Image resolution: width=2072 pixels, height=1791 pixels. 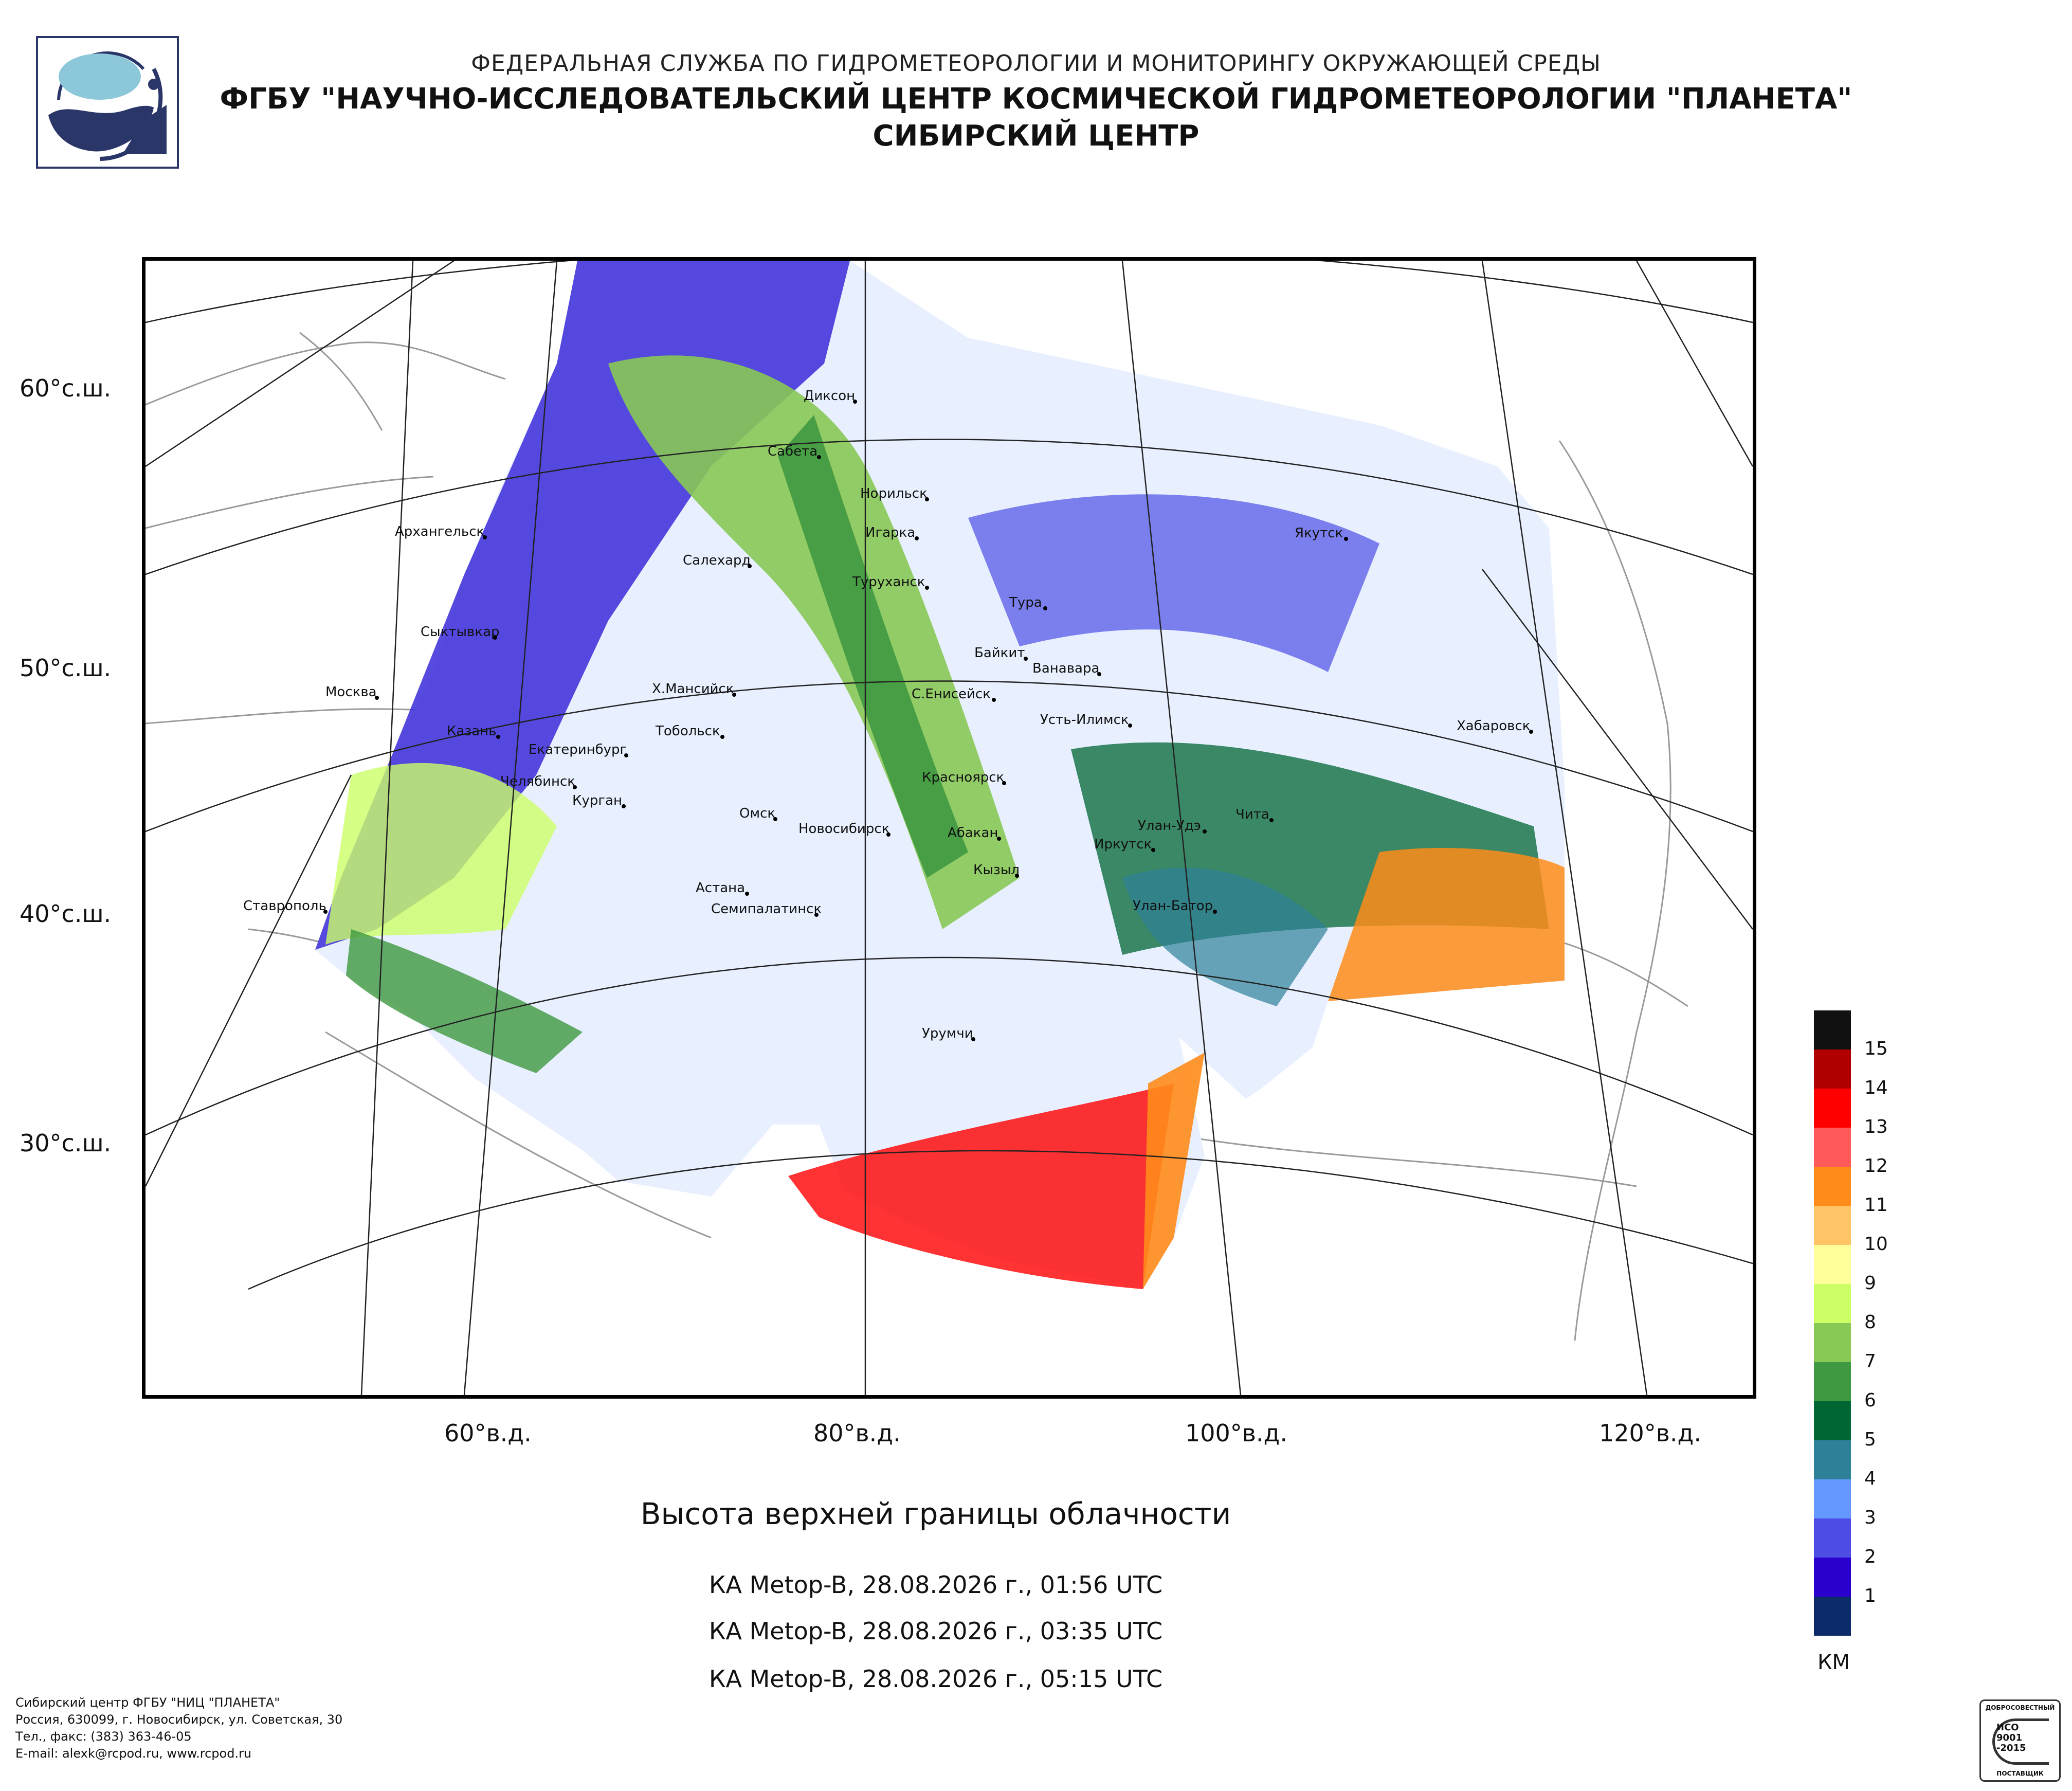 What do you see at coordinates (440, 531) in the screenshot?
I see `city-label: Архангельск` at bounding box center [440, 531].